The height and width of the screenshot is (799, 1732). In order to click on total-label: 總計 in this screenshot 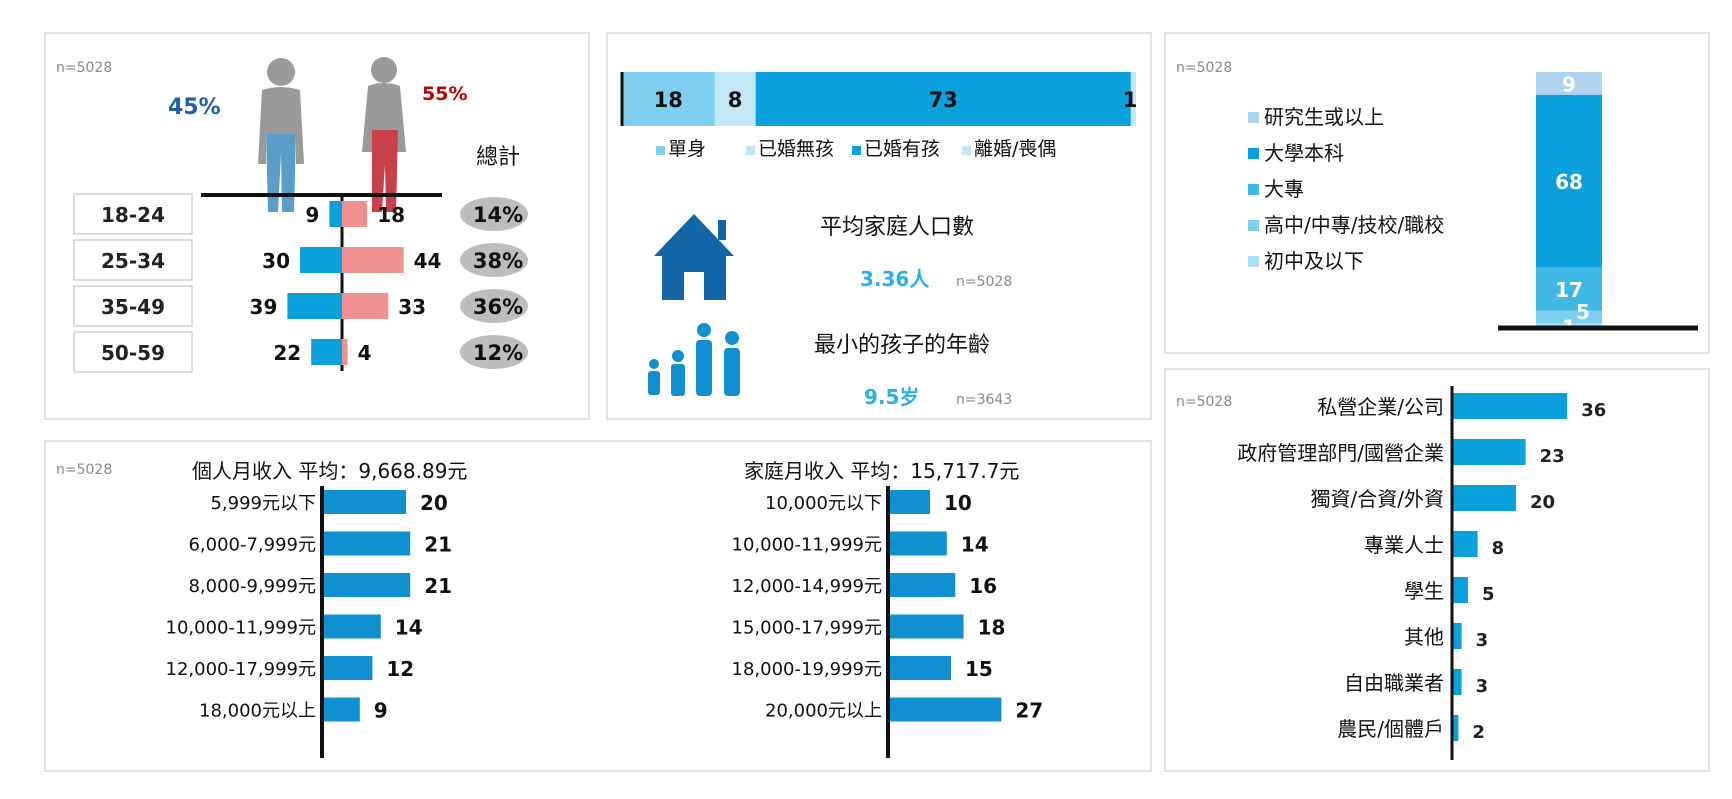, I will do `click(498, 157)`.